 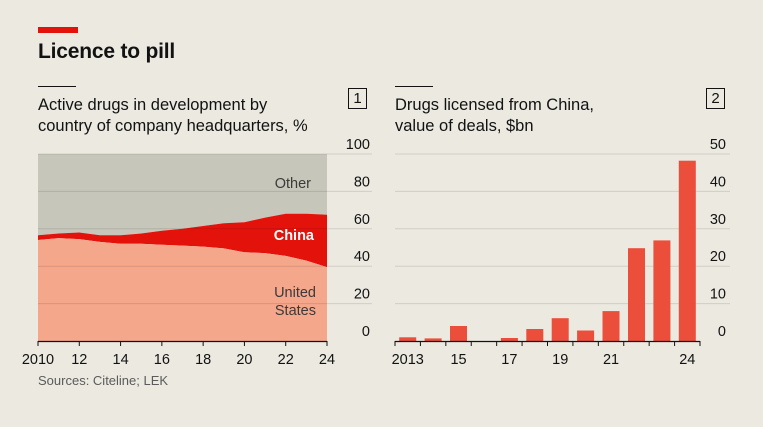 I want to click on x-tick-label: 15, so click(x=458, y=360).